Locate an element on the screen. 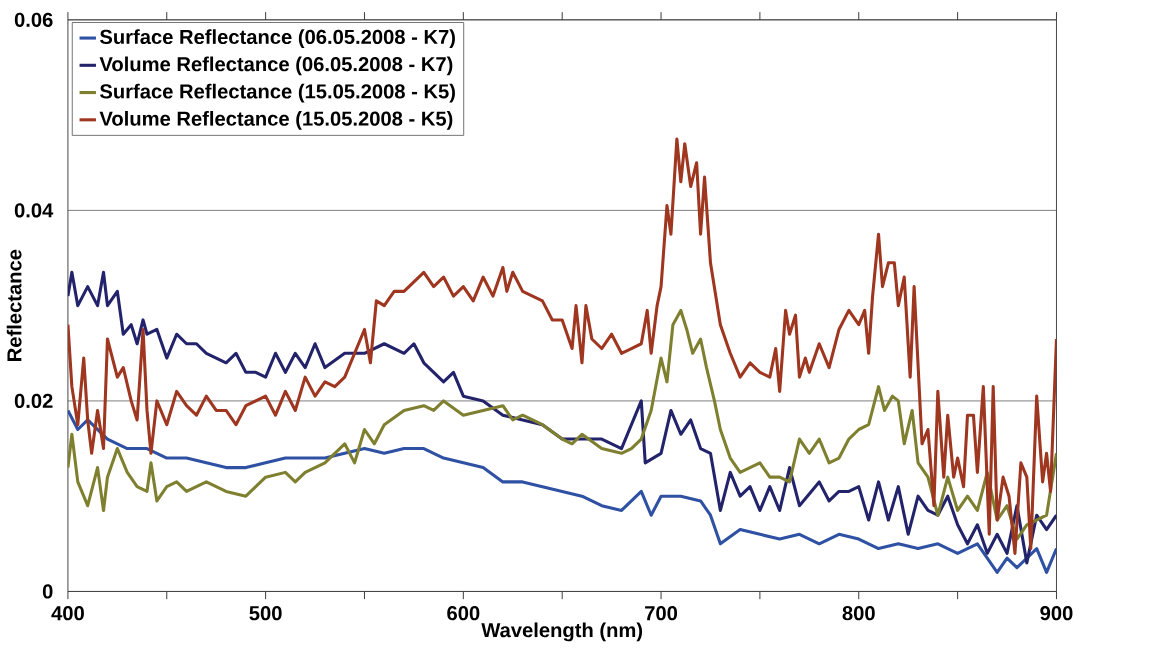  x-tick-label: 900 is located at coordinates (1056, 613).